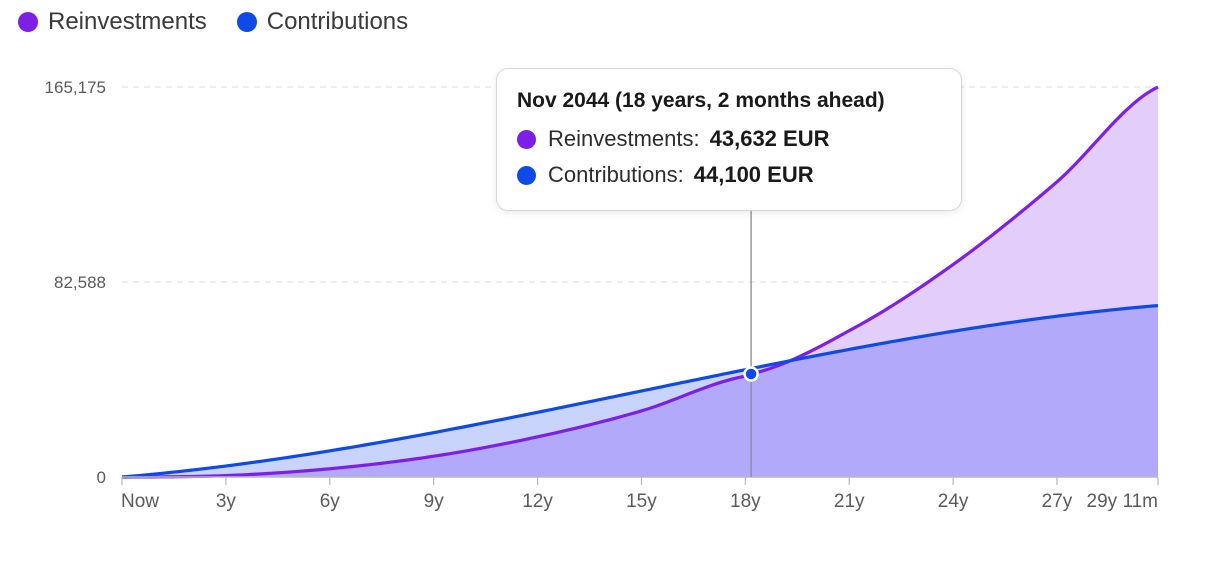 The image size is (1208, 566). I want to click on x-tick-label-3: 9y, so click(434, 501).